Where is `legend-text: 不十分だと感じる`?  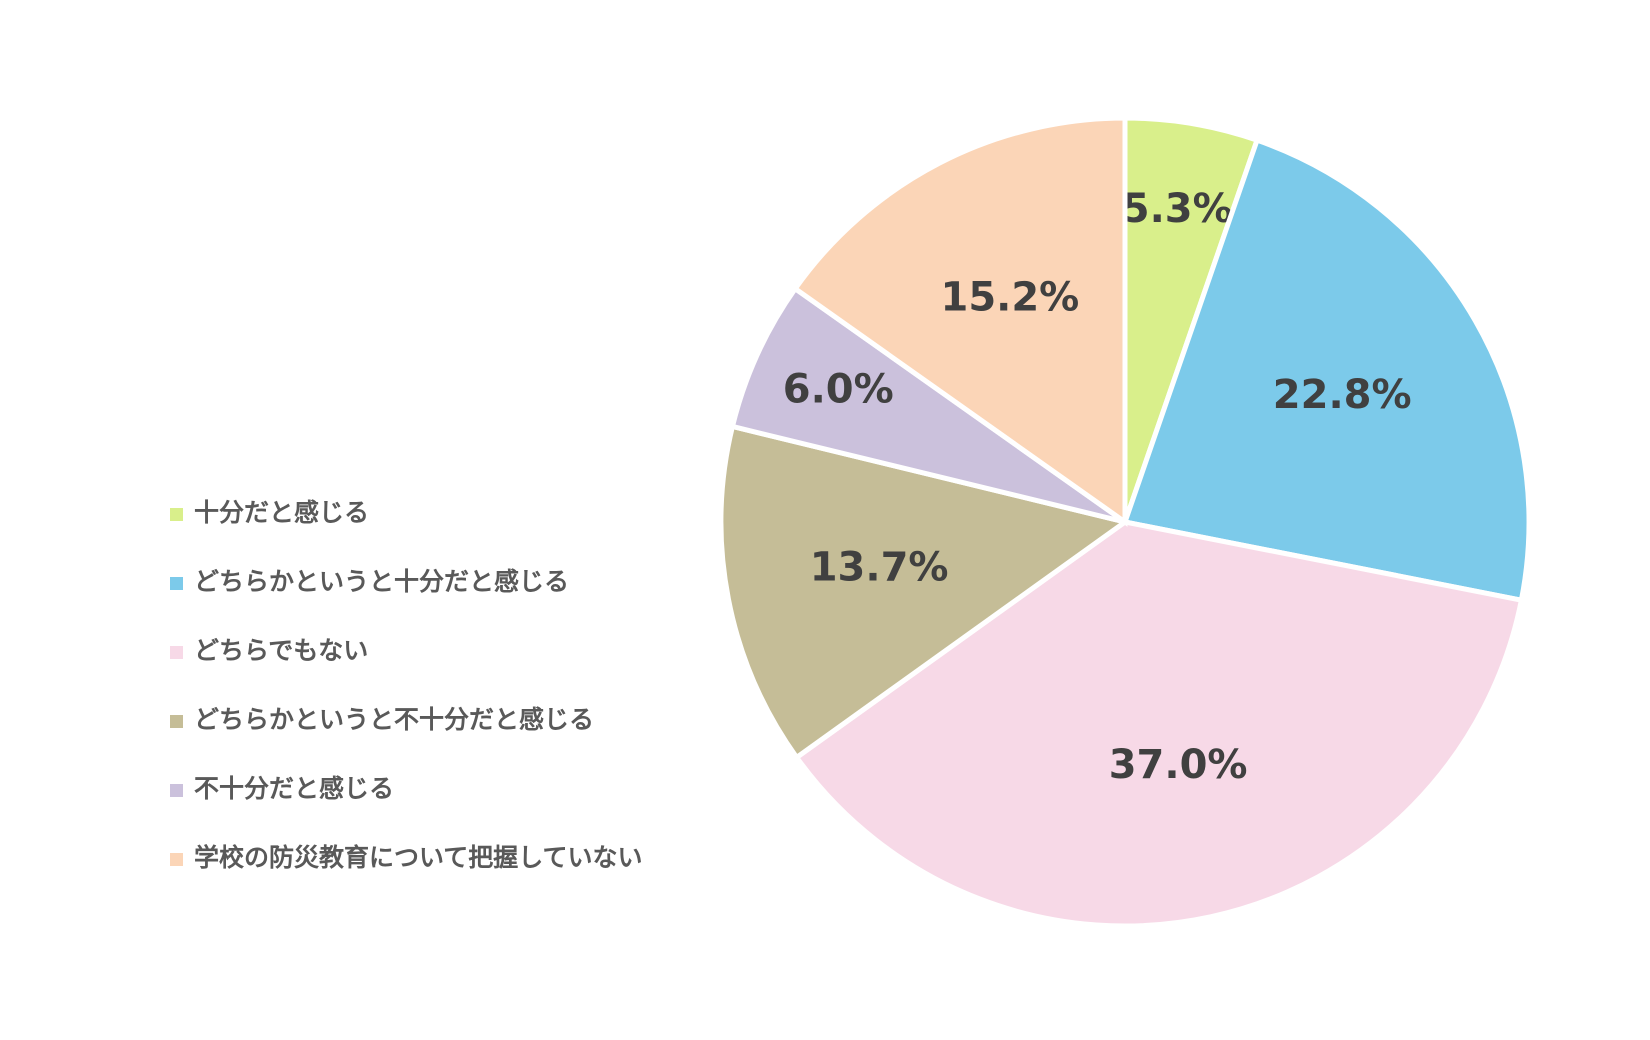
legend-text: 不十分だと感じる is located at coordinates (294, 788).